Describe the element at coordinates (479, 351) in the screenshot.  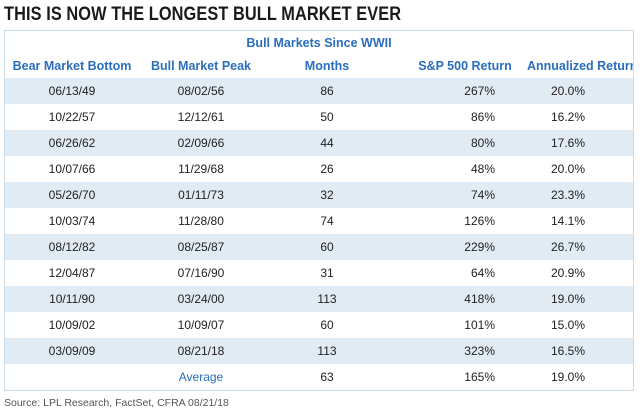
I see `cell-sp500-return: 323%` at that location.